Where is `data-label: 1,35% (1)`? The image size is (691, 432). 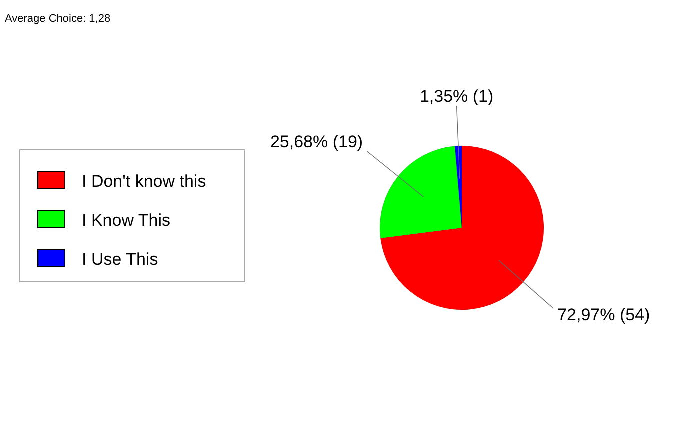 data-label: 1,35% (1) is located at coordinates (457, 96).